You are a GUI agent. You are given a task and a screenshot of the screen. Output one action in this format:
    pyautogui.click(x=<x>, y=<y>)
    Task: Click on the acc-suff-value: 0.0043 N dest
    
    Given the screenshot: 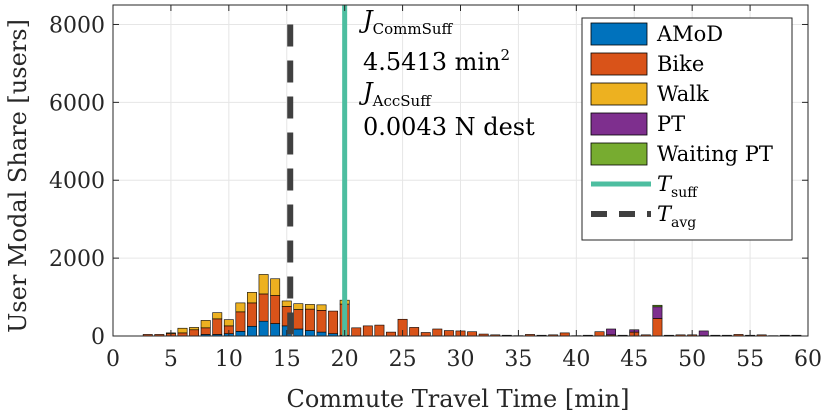 What is the action you would take?
    pyautogui.click(x=449, y=127)
    